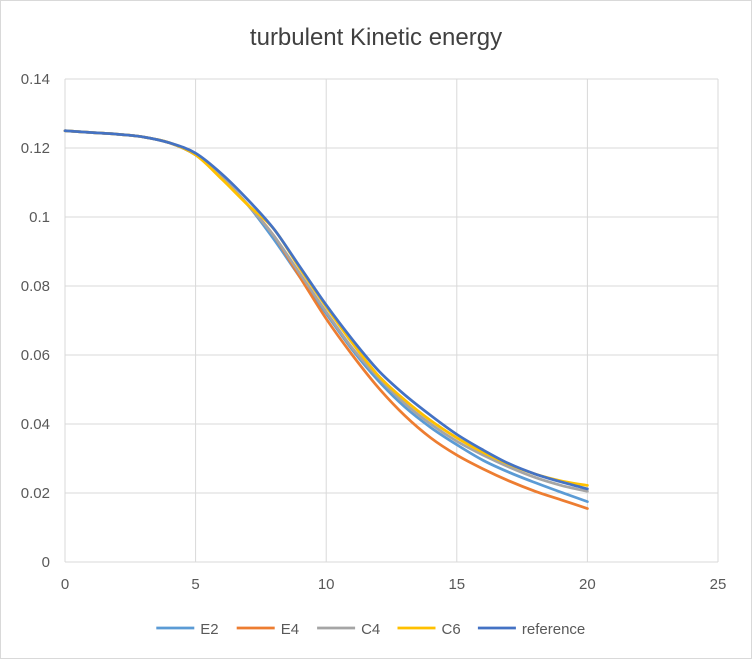 The width and height of the screenshot is (752, 659). Describe the element at coordinates (35, 79) in the screenshot. I see `y-tick-label: 0.14` at that location.